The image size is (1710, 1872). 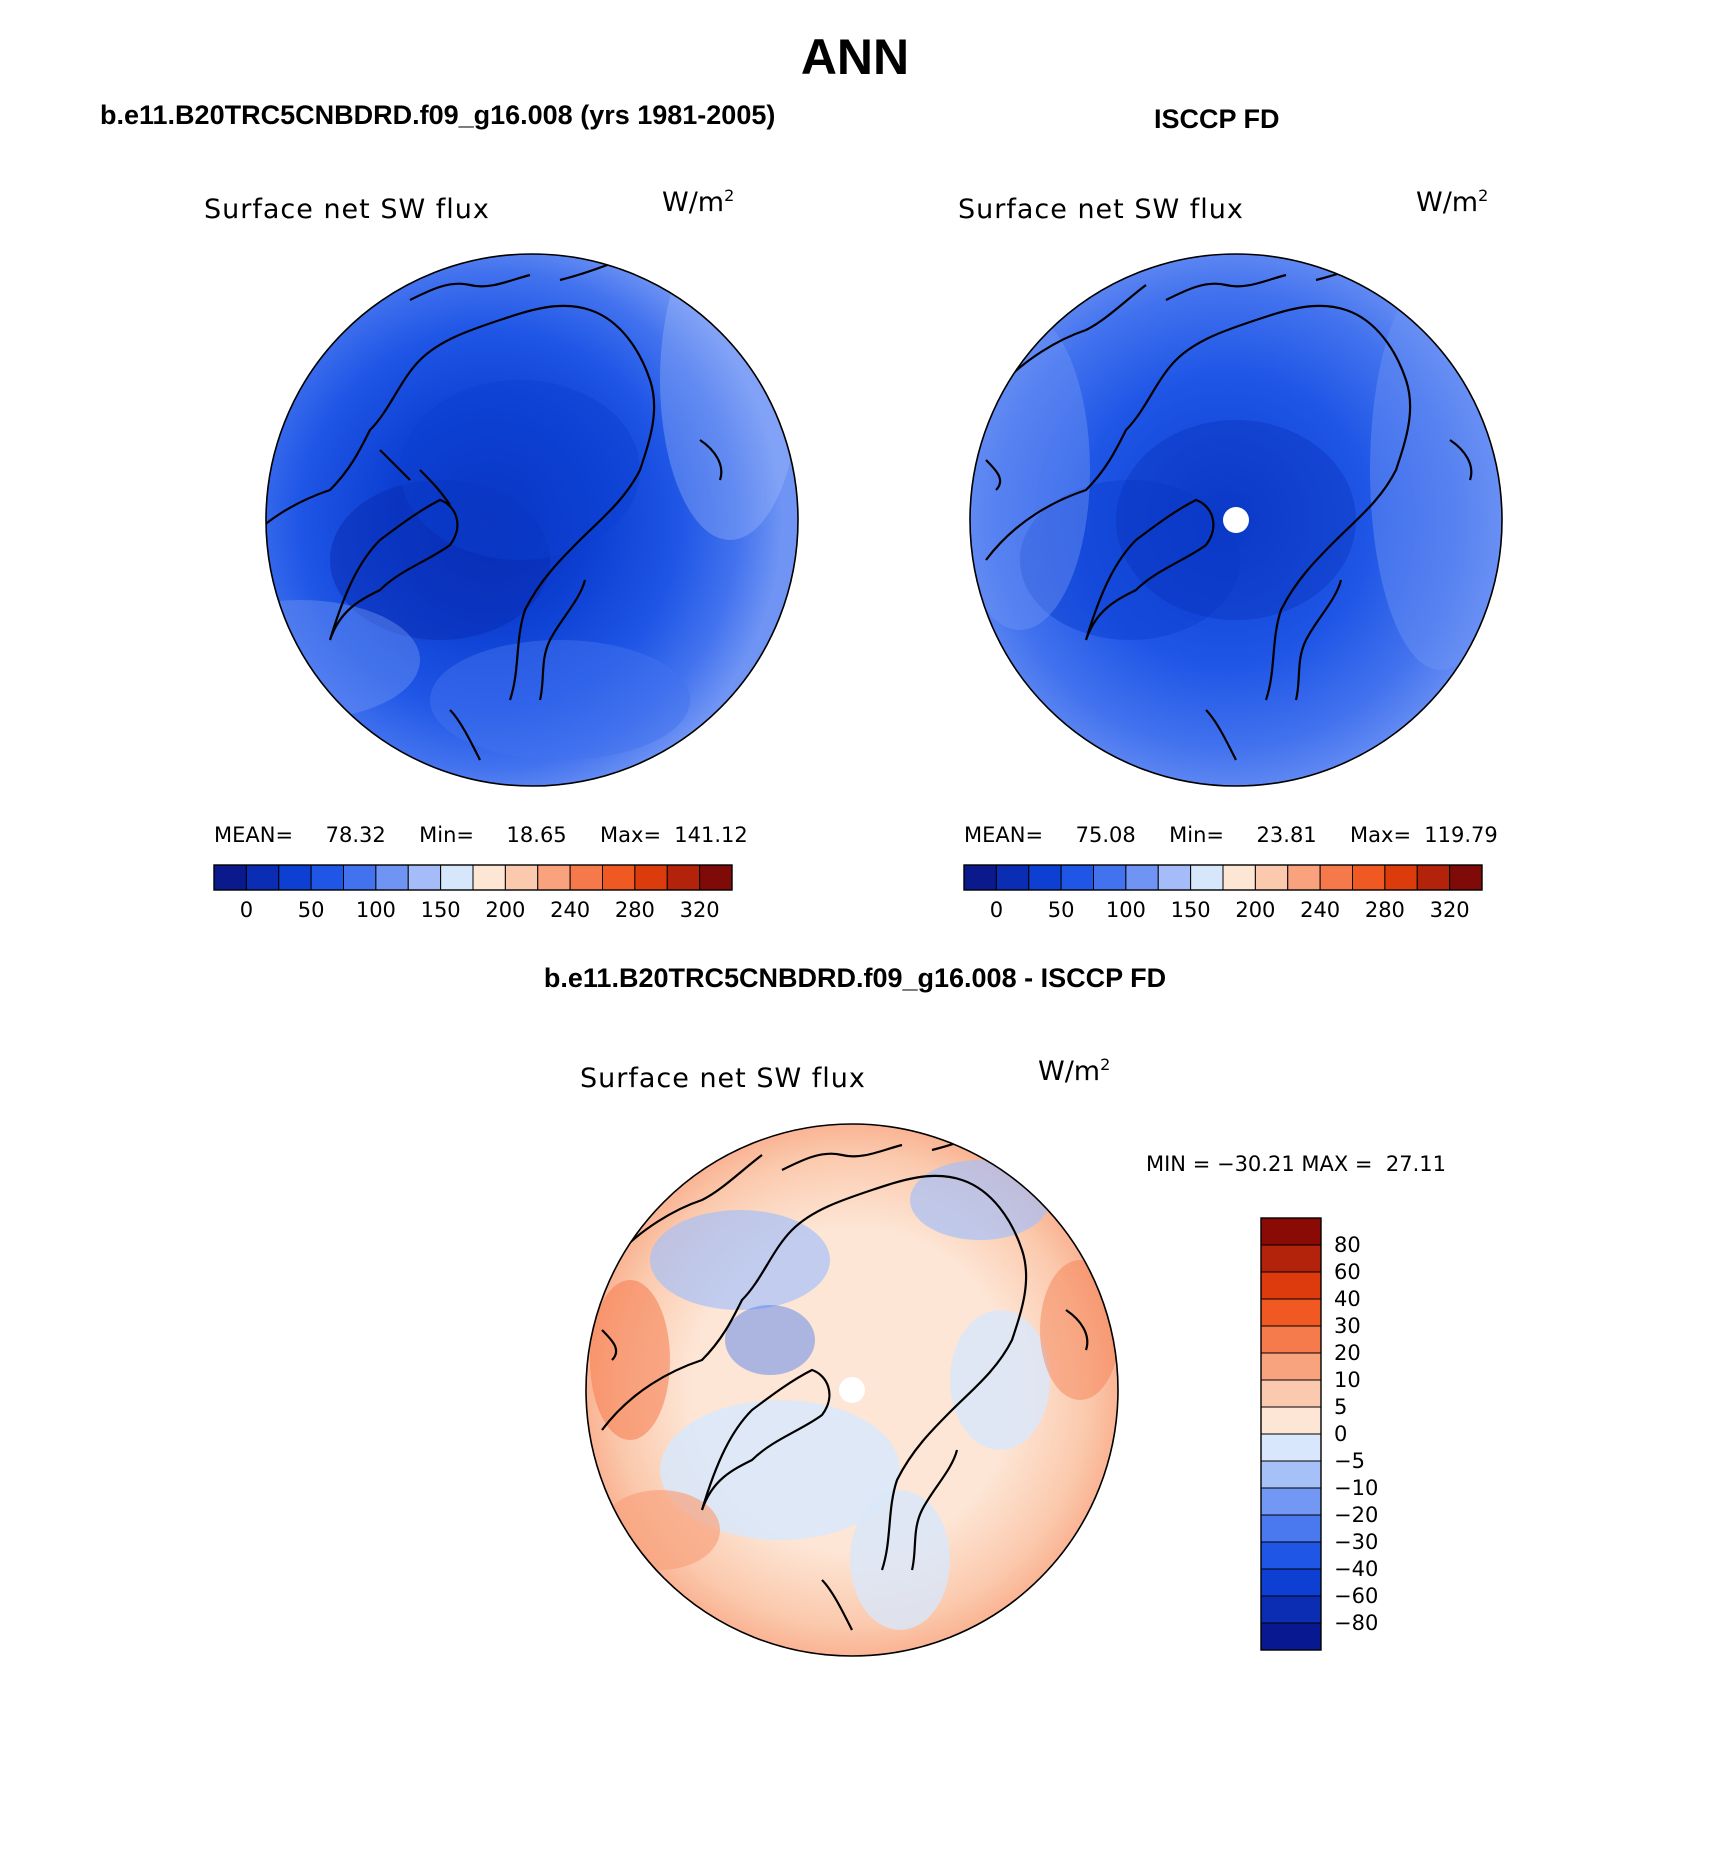 I want to click on colorbar-tick-label: 100, so click(x=375, y=910).